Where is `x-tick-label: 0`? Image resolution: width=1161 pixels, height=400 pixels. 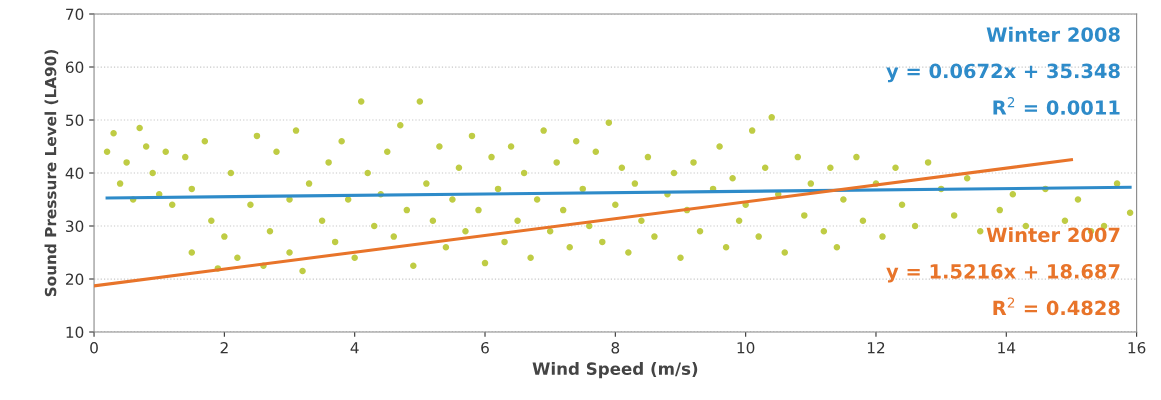 x-tick-label: 0 is located at coordinates (94, 347).